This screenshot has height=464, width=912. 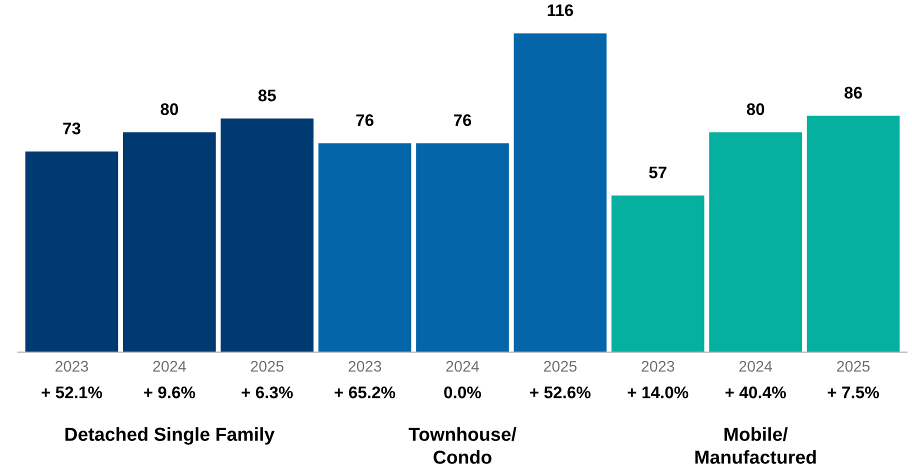 What do you see at coordinates (657, 172) in the screenshot?
I see `data-label: 57` at bounding box center [657, 172].